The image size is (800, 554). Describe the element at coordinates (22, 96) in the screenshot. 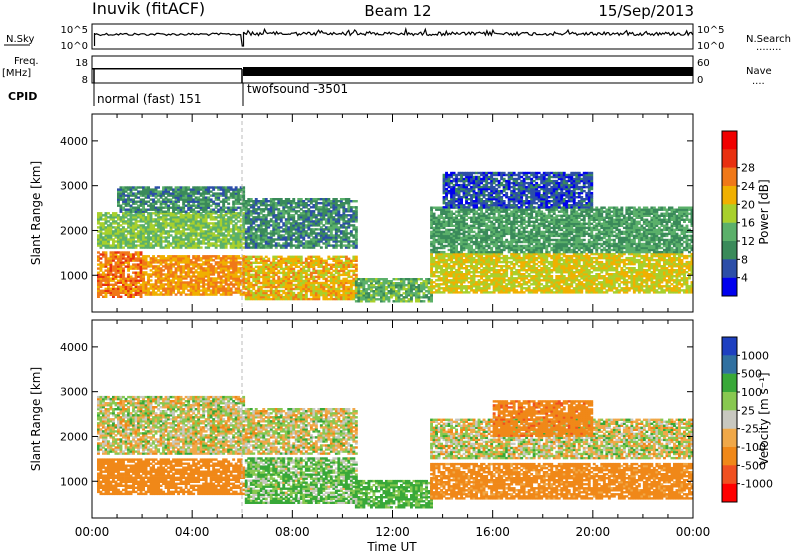

I see `cpid-label: CPID` at that location.